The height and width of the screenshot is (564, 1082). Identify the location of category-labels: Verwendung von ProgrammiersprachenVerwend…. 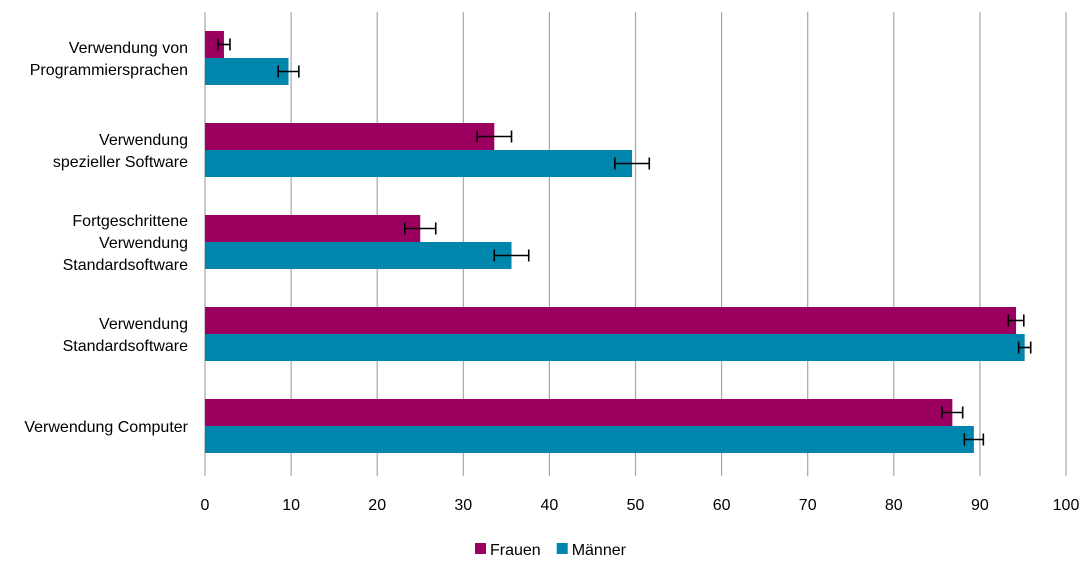
(106, 238).